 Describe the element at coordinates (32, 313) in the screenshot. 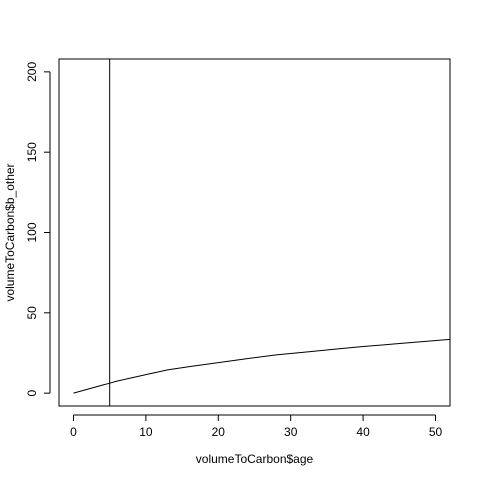

I see `y-tick-label: 50` at that location.